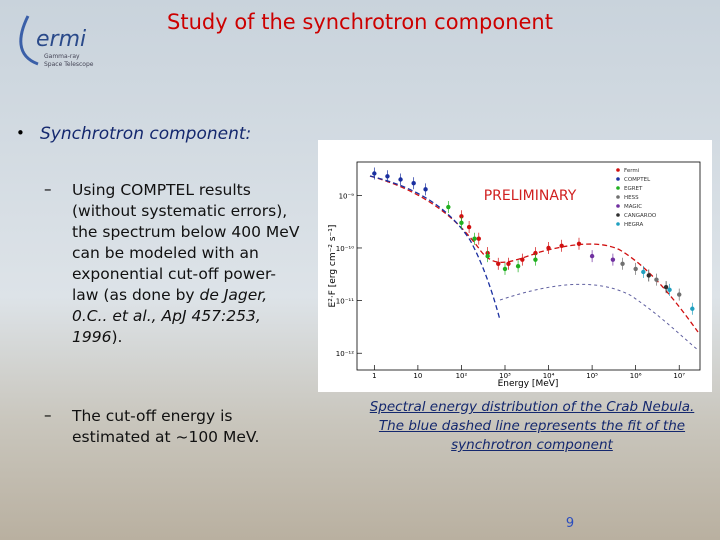 Image resolution: width=720 pixels, height=540 pixels. I want to click on legend-label: Fermi, so click(632, 171).